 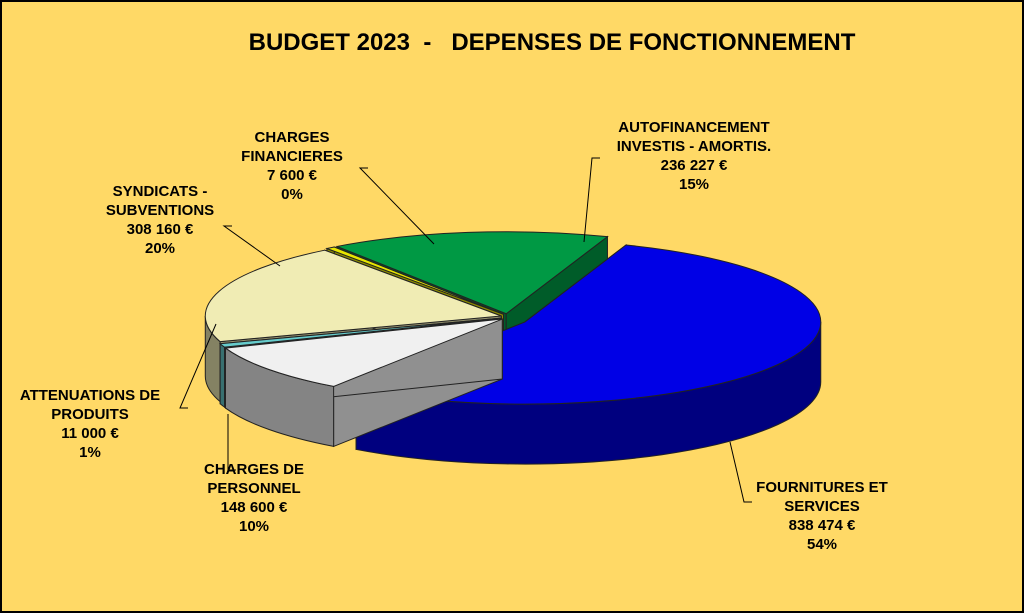 What do you see at coordinates (552, 42) in the screenshot?
I see `chart-title: BUDGET 2023 - DEPENSES DE FONCTIONNEMENT` at bounding box center [552, 42].